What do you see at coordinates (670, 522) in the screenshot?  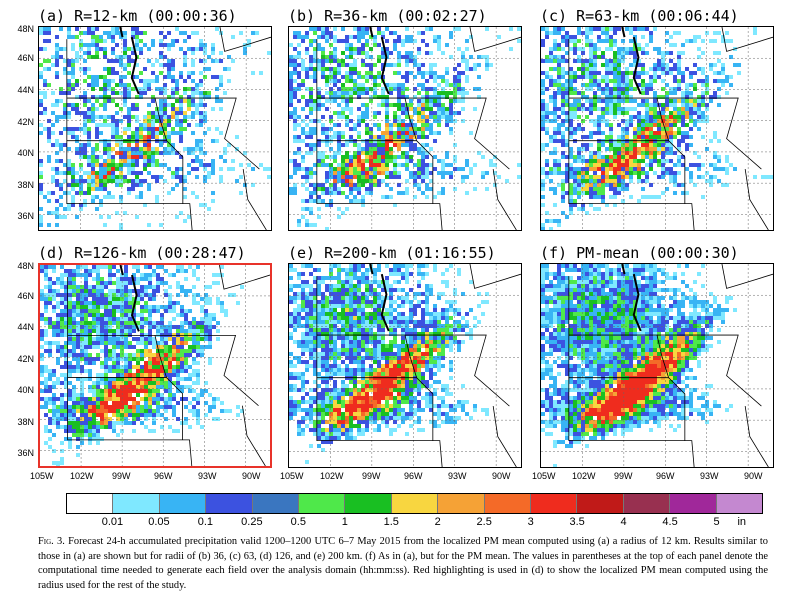 I see `colorbar-label: 4.5` at bounding box center [670, 522].